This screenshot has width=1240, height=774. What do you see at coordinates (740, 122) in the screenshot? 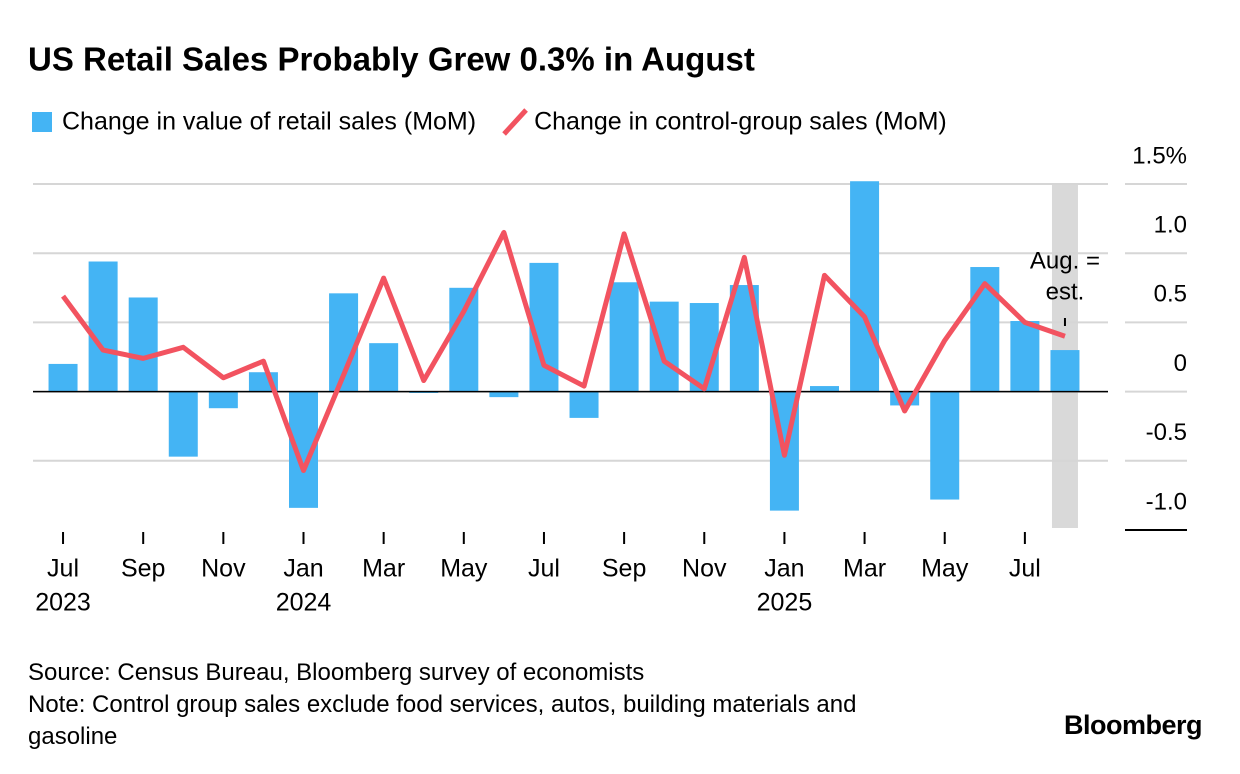
I see `legend-label: Change in control-group sales (MoM)` at bounding box center [740, 122].